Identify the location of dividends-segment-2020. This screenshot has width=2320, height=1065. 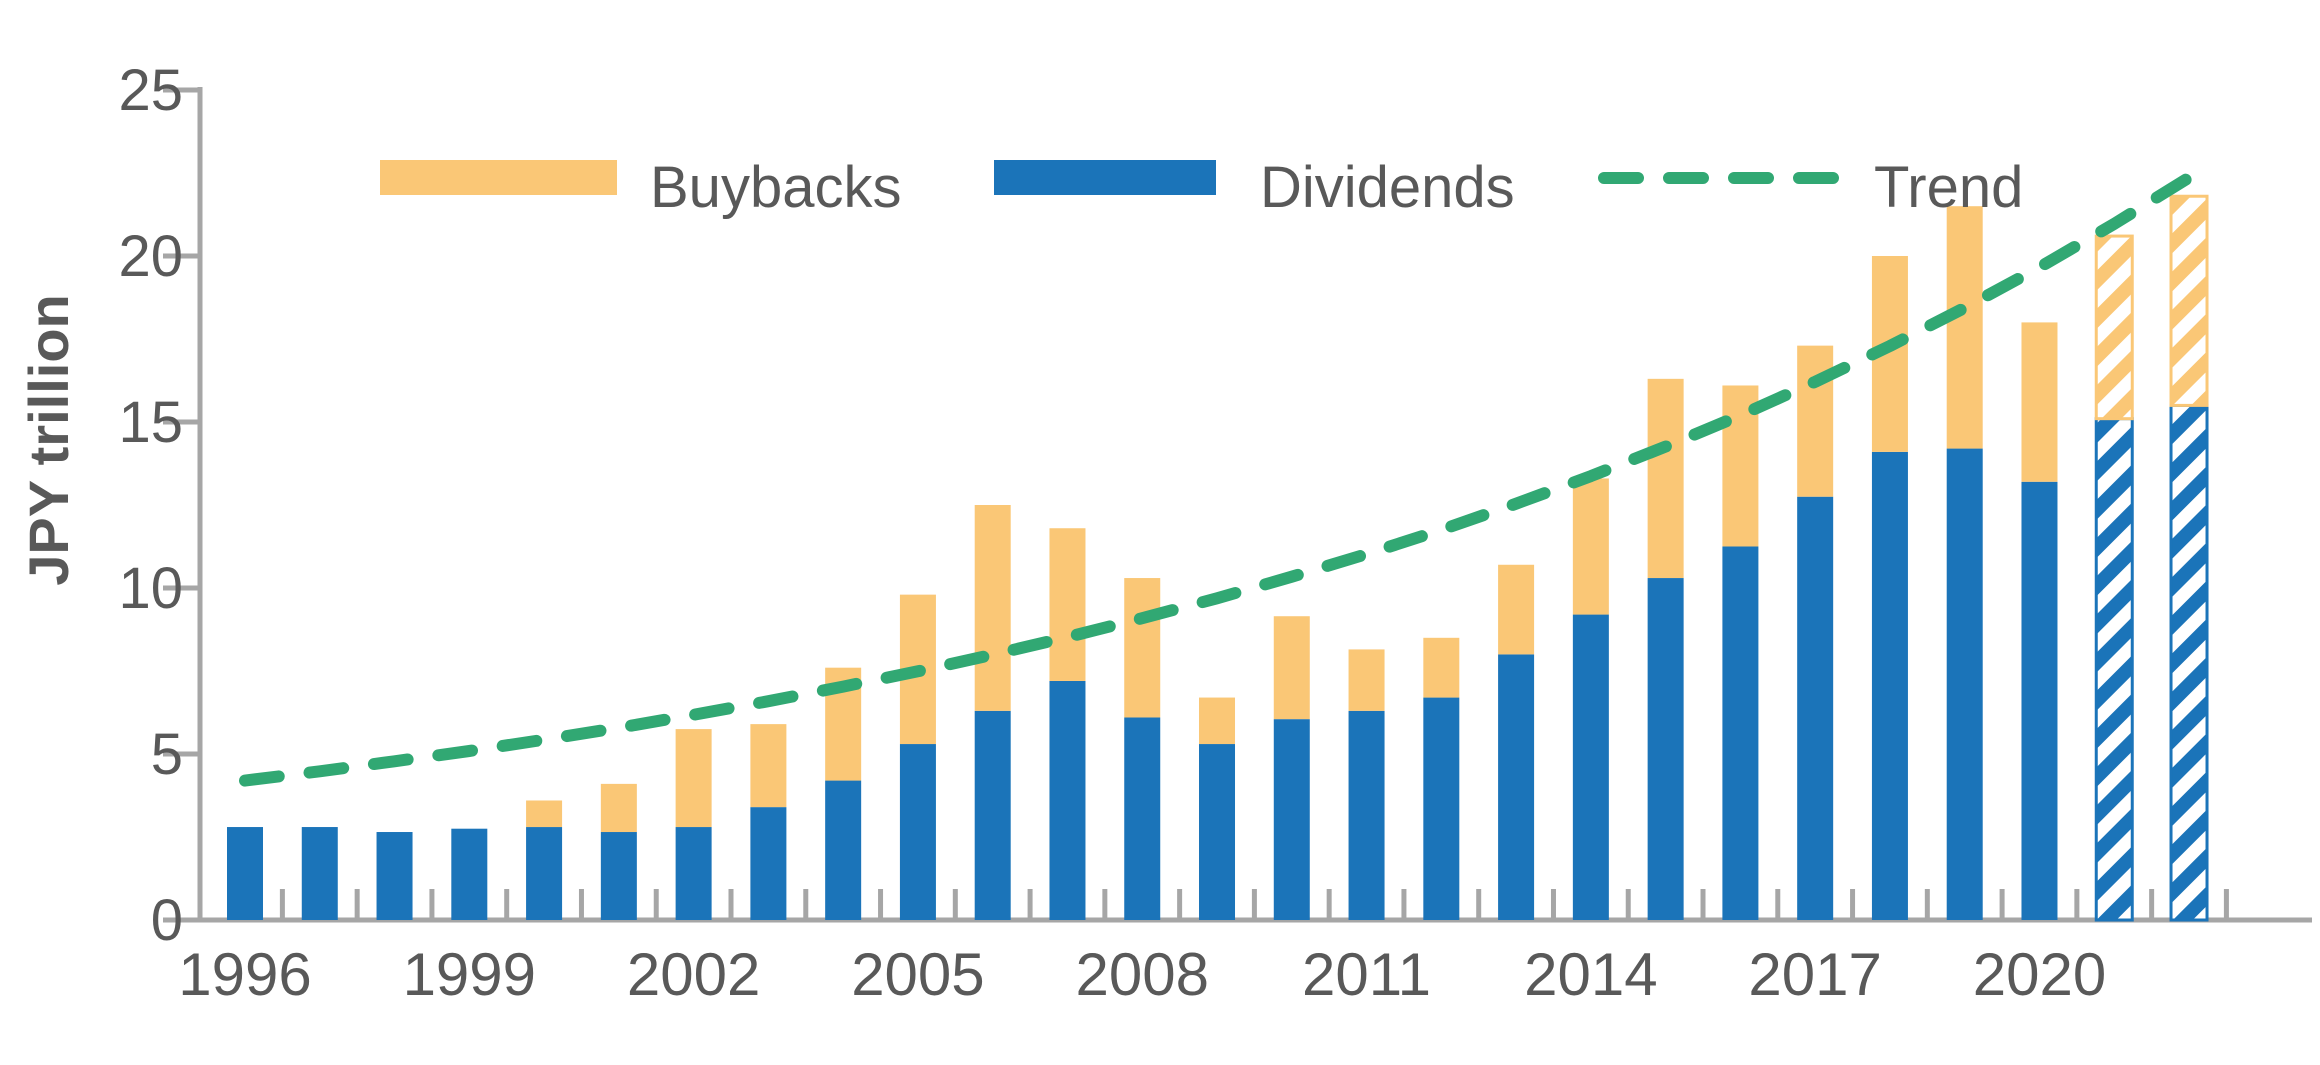
(2039, 700).